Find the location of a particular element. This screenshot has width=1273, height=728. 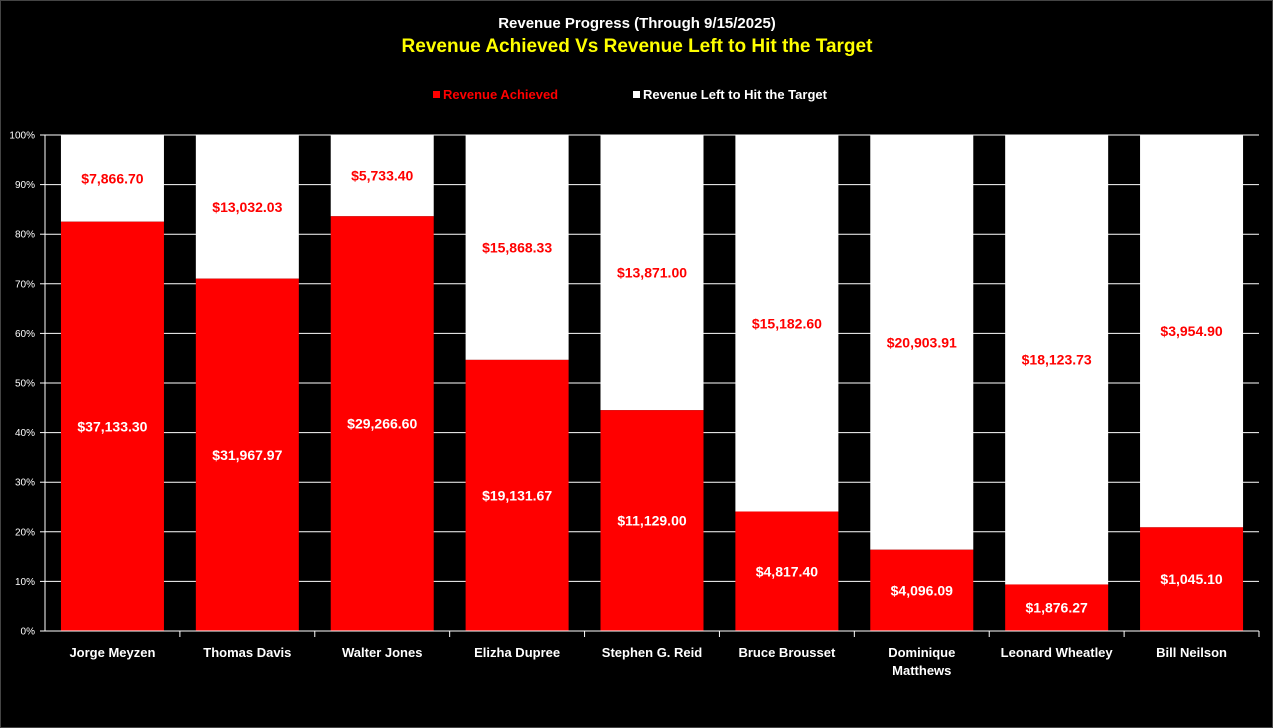

y-tick-label: 20% is located at coordinates (25, 532).